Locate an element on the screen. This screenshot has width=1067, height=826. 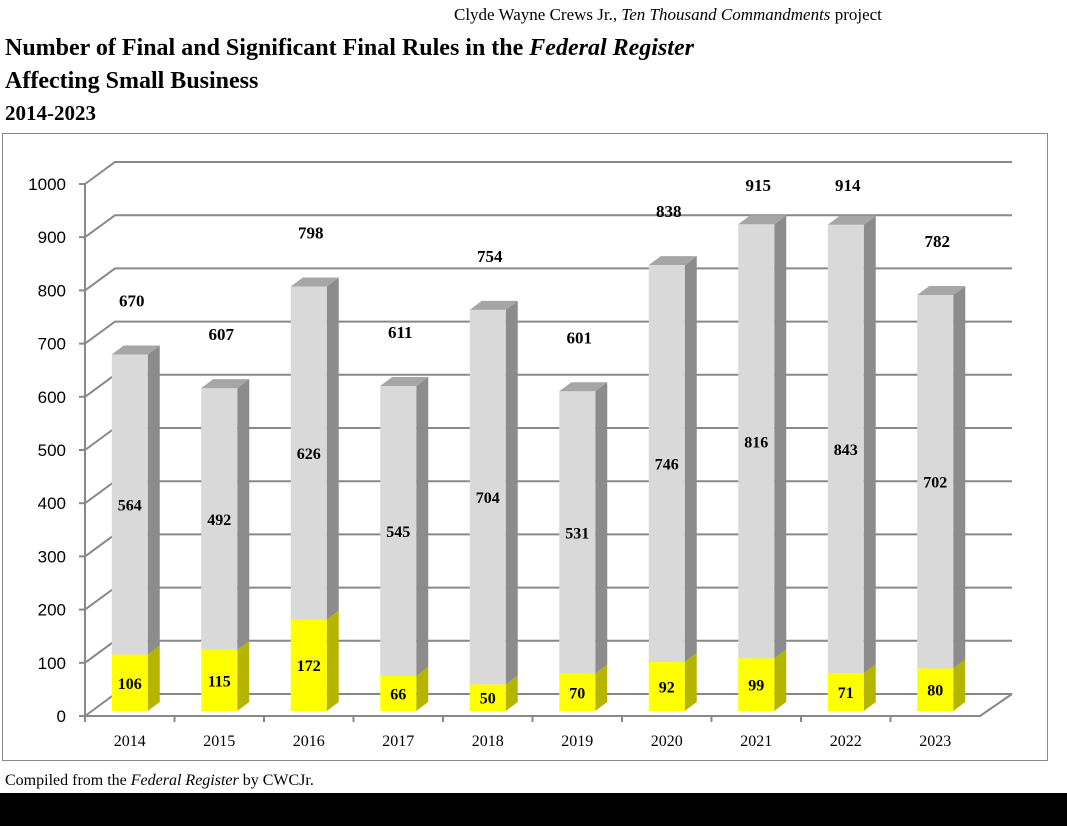
x-tick-label: 2018 is located at coordinates (488, 741).